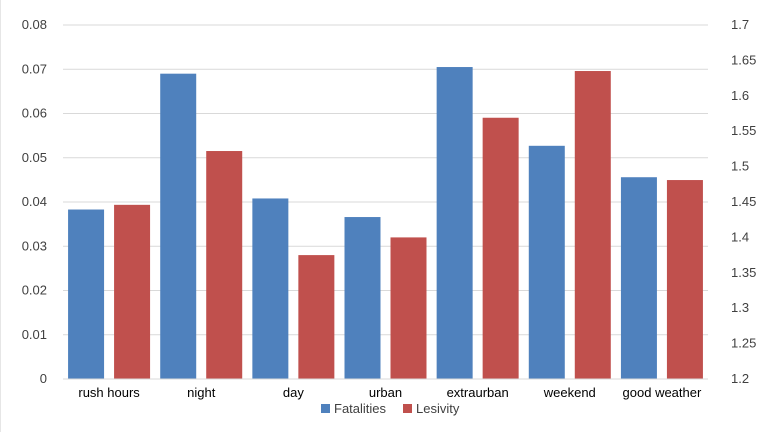  What do you see at coordinates (740, 166) in the screenshot?
I see `right-axis-tick-label: 1.5` at bounding box center [740, 166].